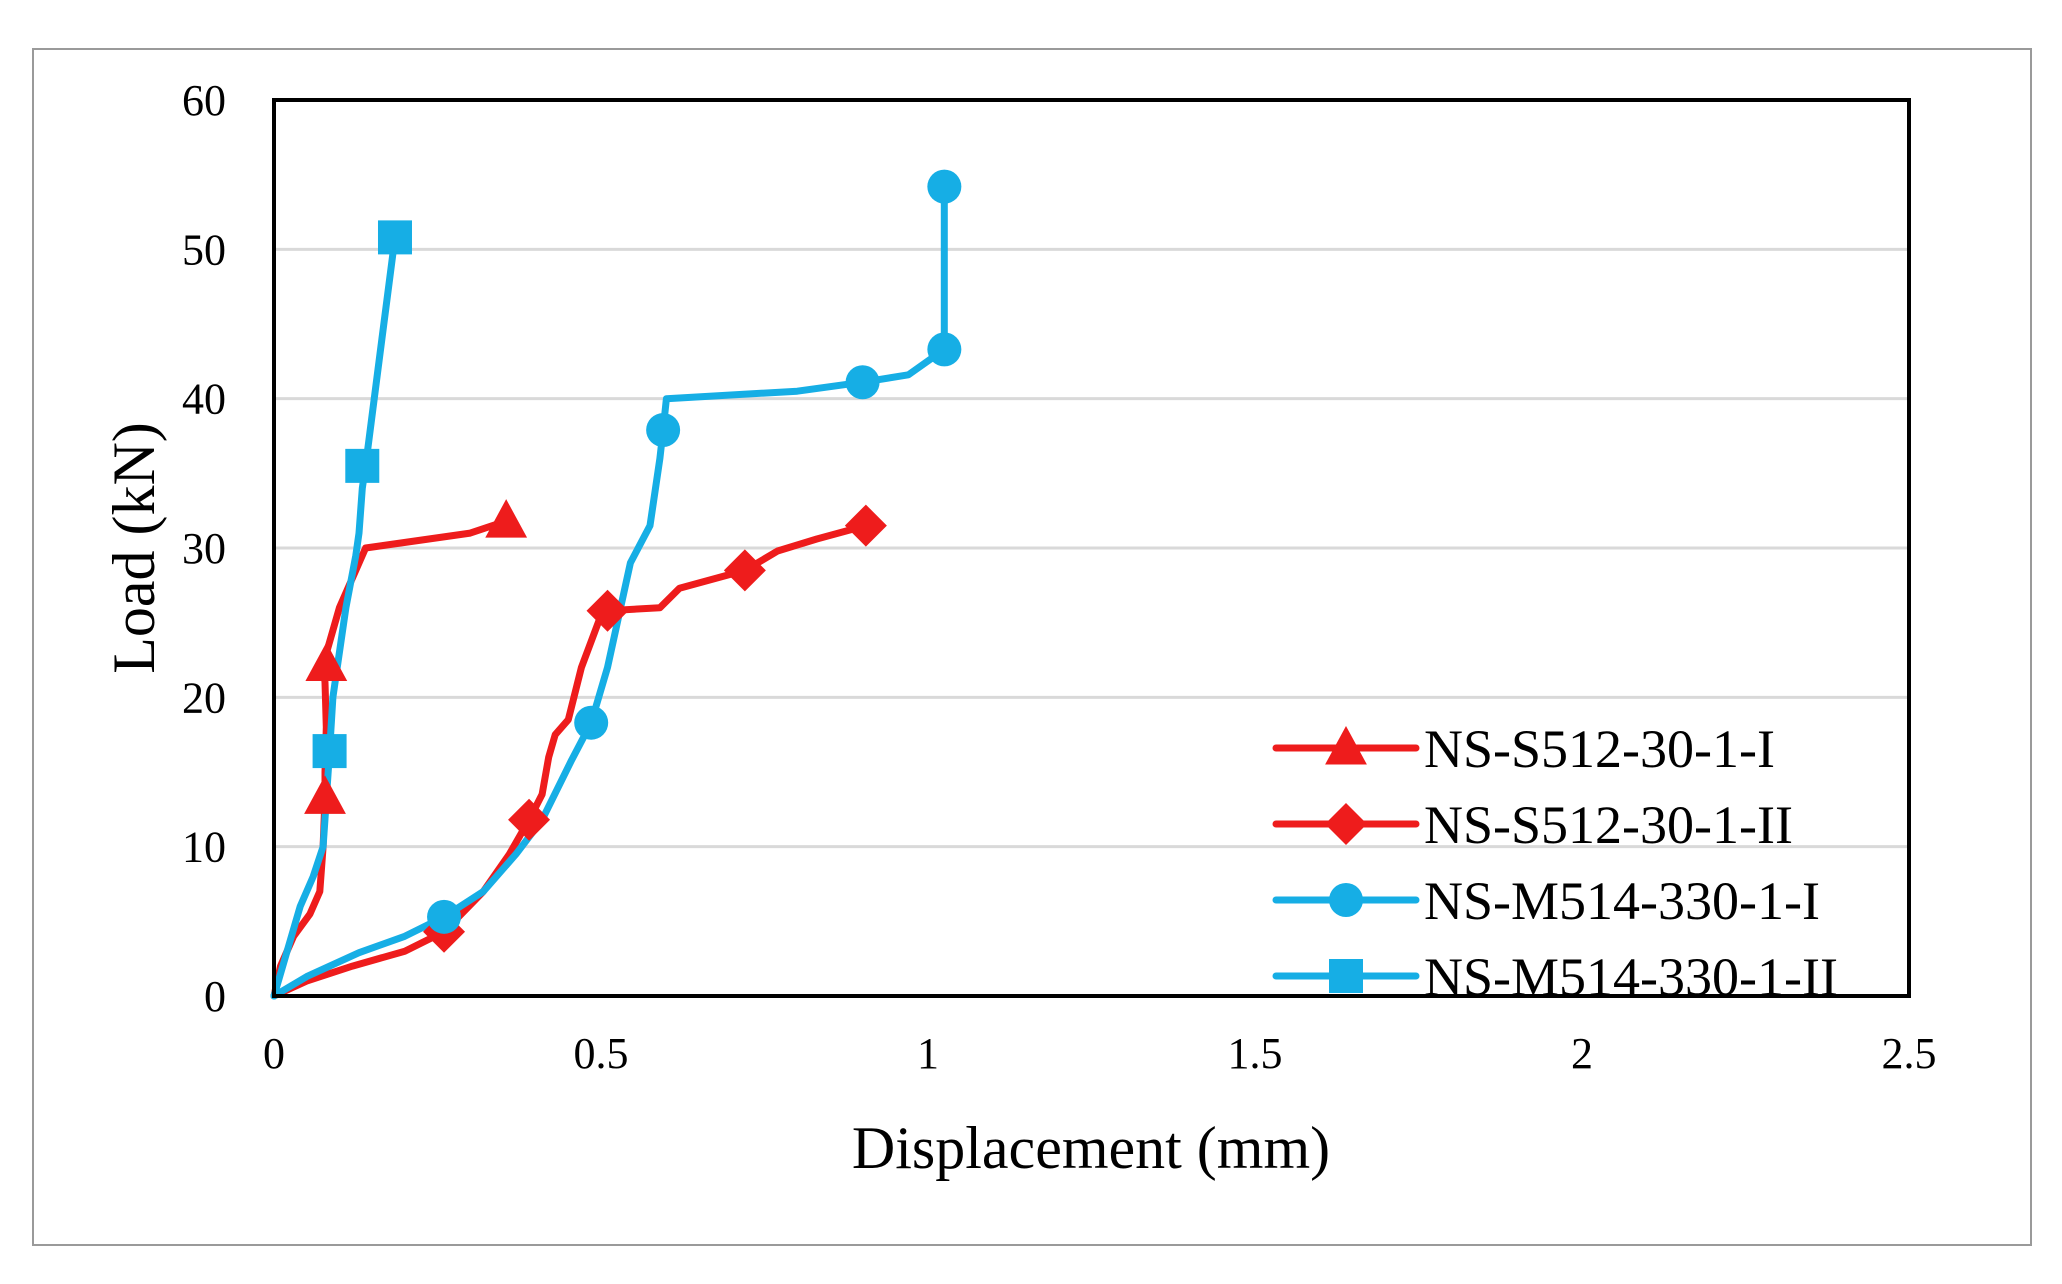  I want to click on legend-label: NS-M514-330-1-II, so click(1631, 977).